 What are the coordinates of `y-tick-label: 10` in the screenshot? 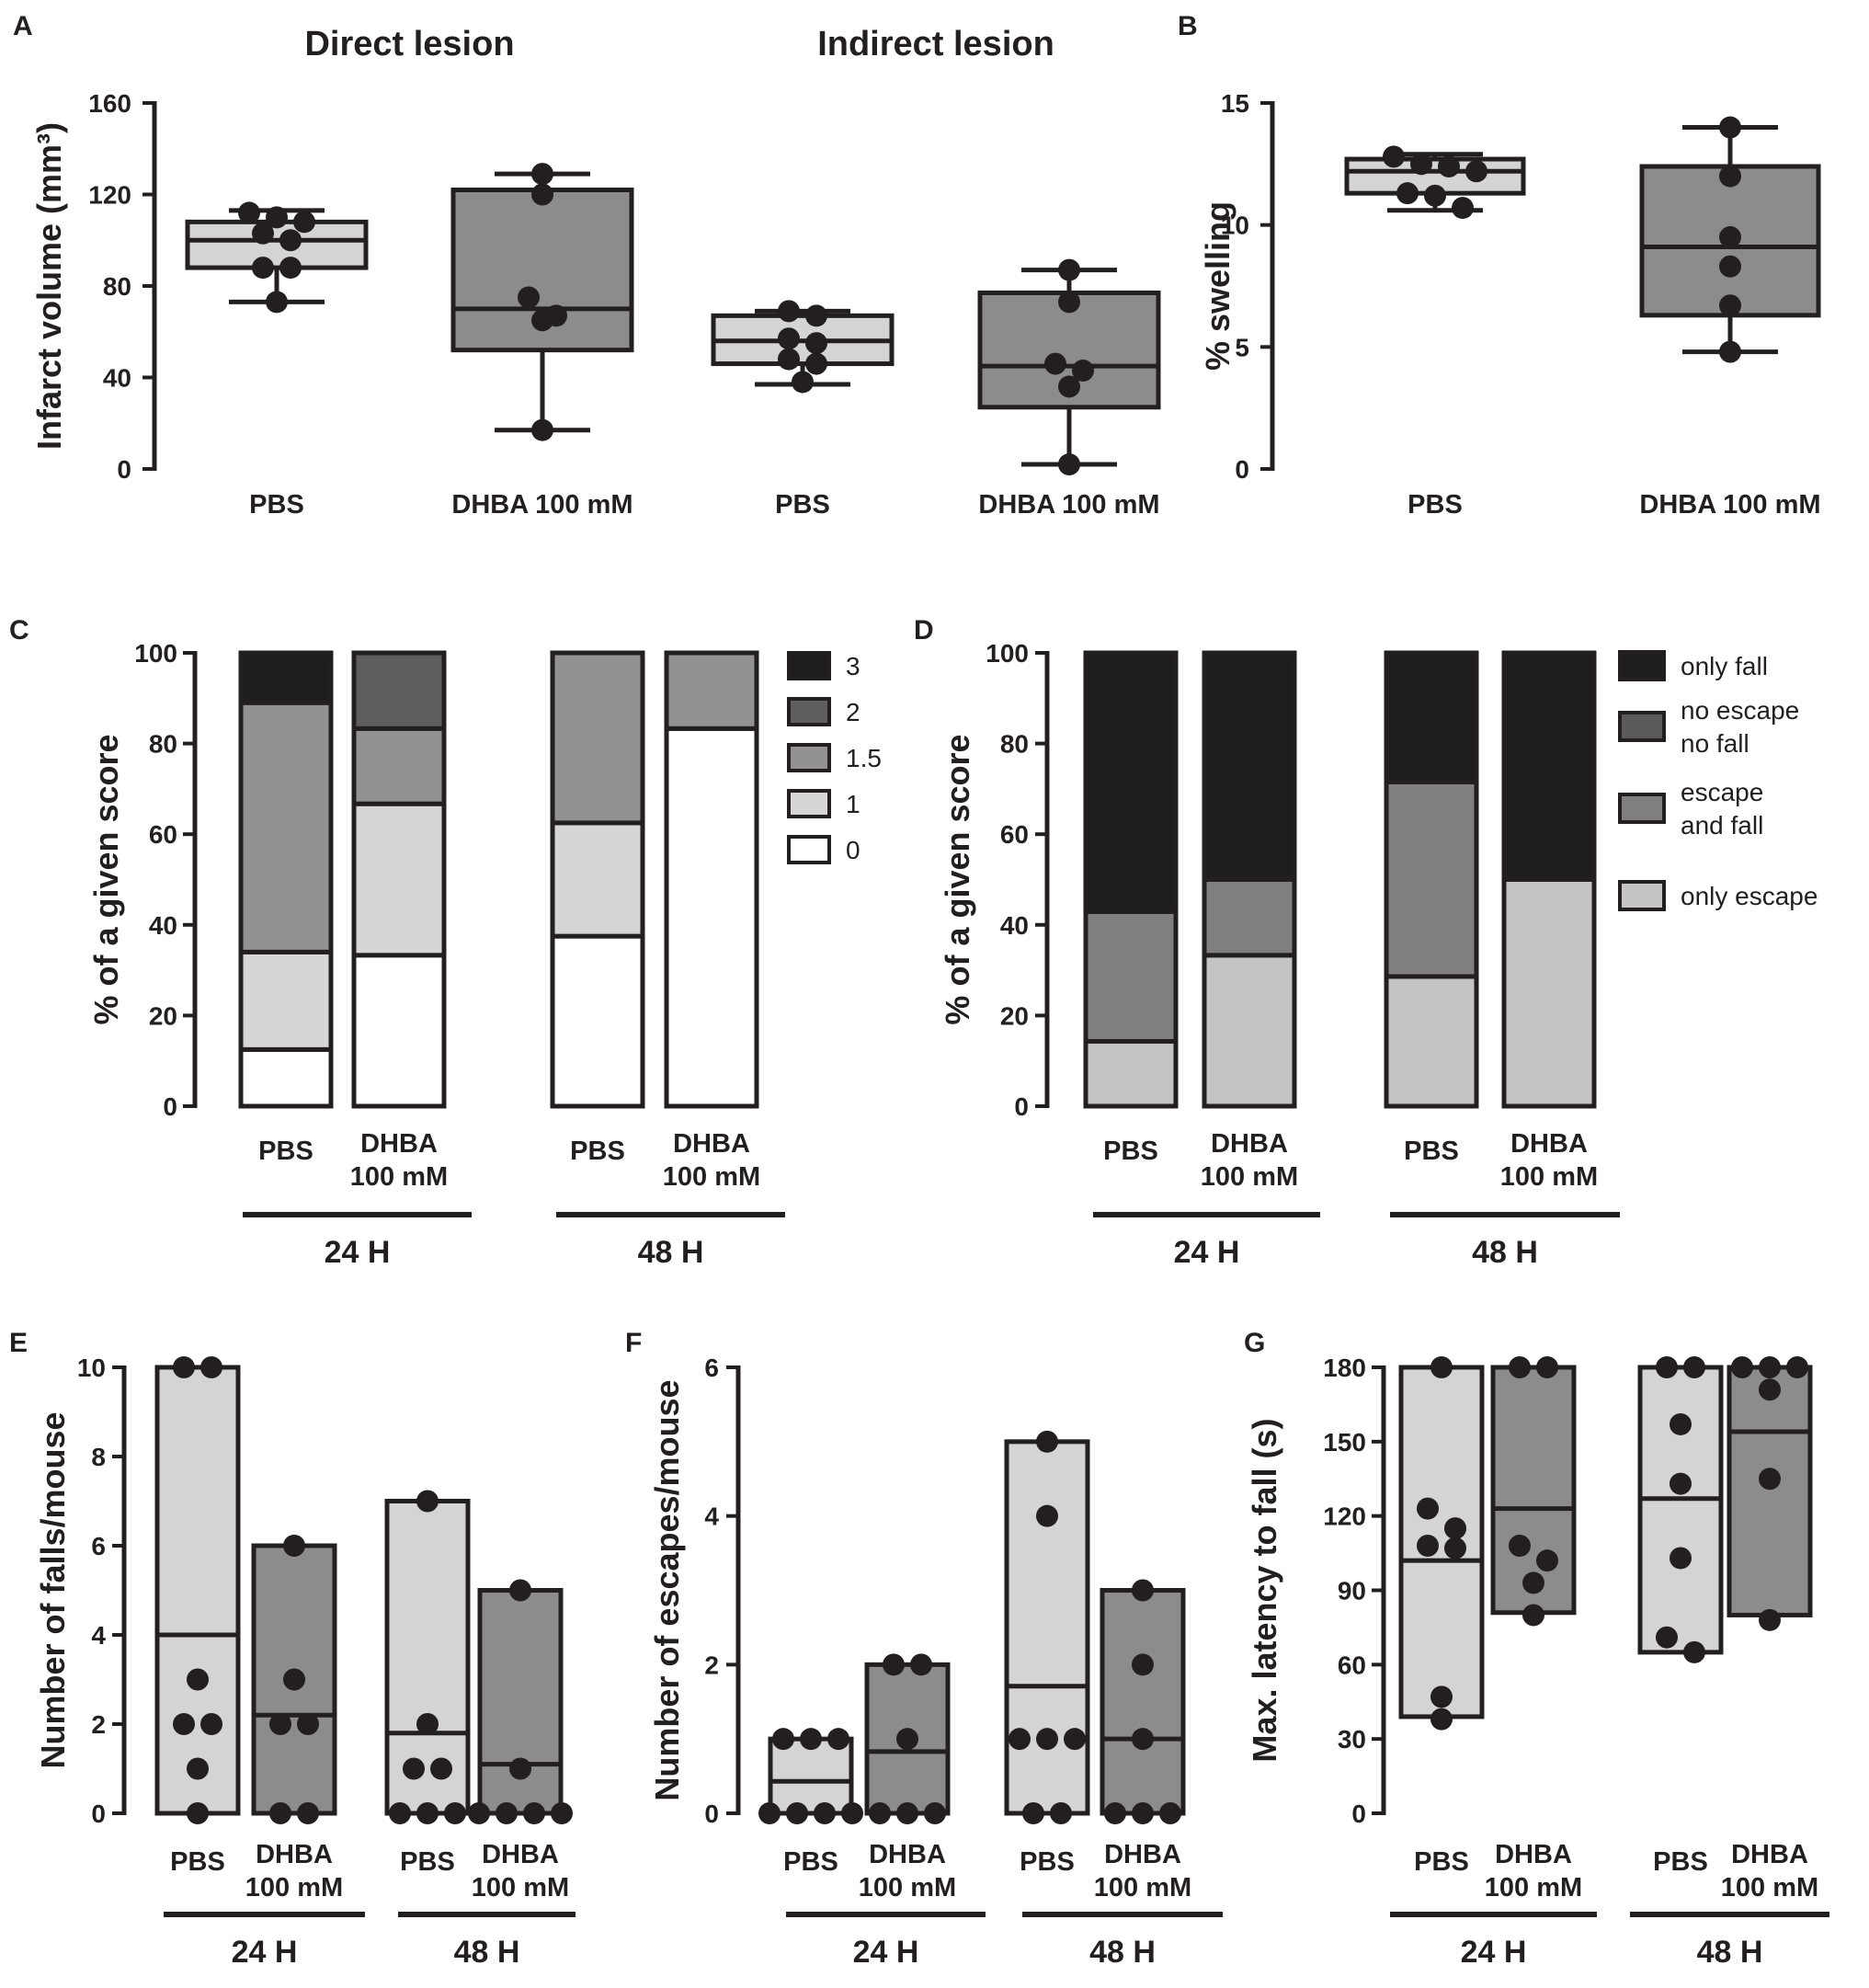 It's located at (1235, 226).